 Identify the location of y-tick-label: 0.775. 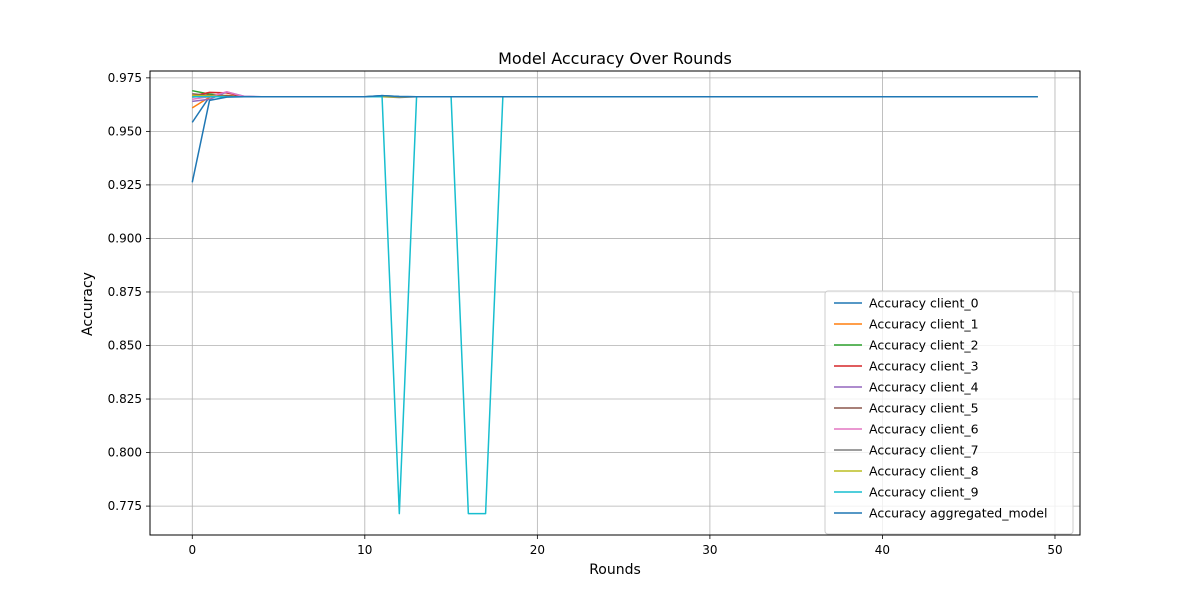
(125, 506).